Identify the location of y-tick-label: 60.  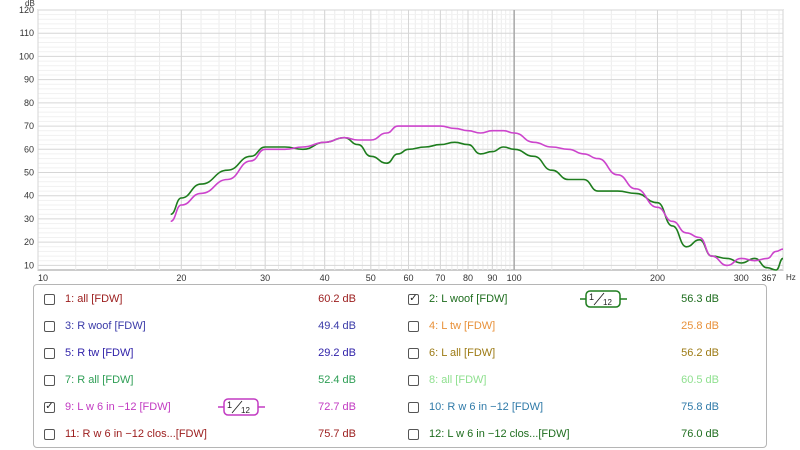
(29, 149).